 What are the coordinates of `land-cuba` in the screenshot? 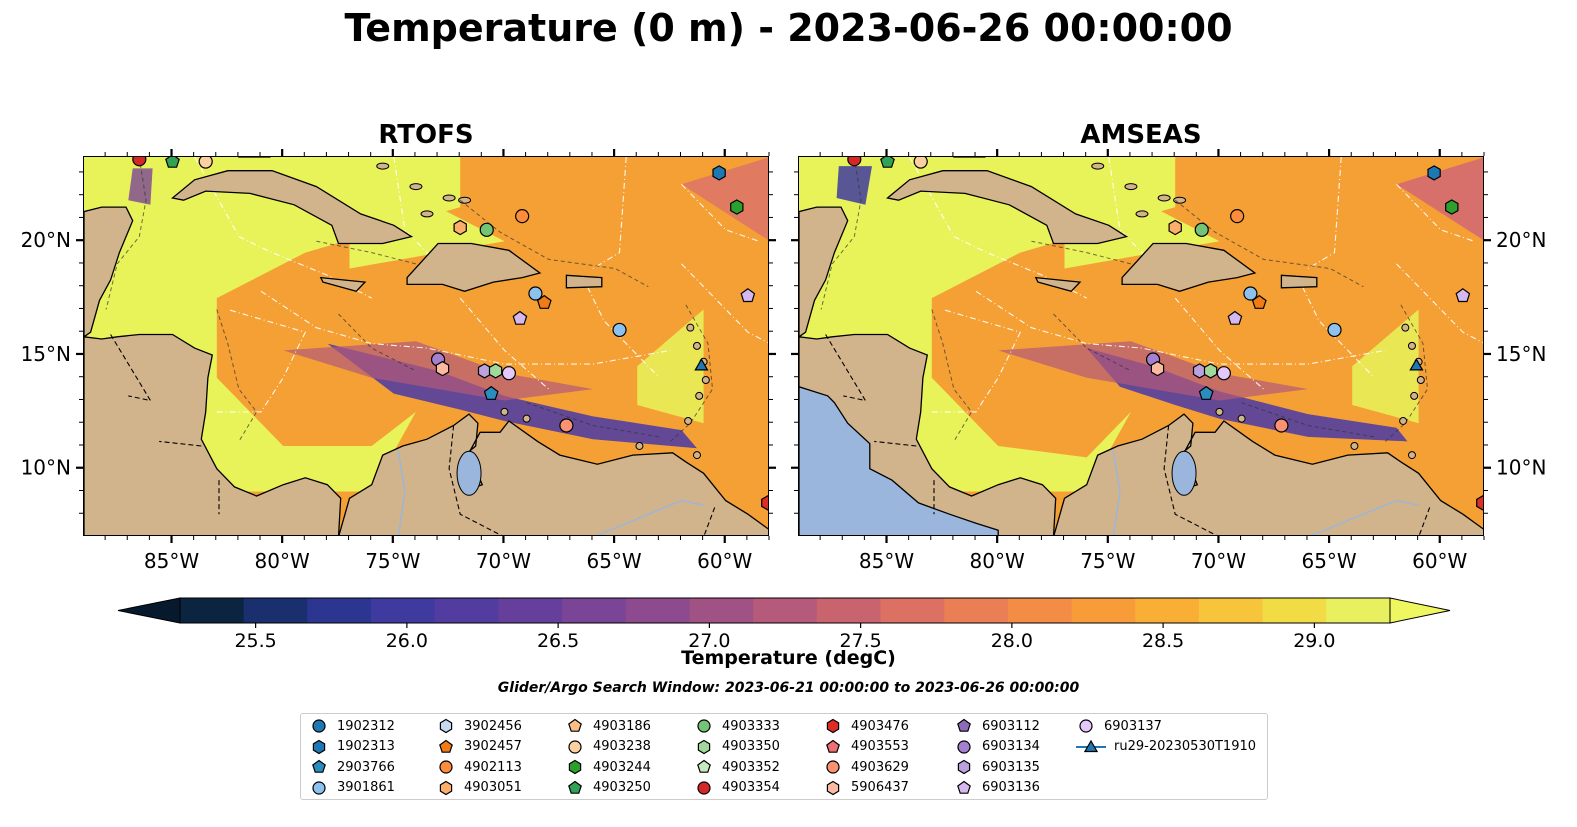 It's located at (292, 207).